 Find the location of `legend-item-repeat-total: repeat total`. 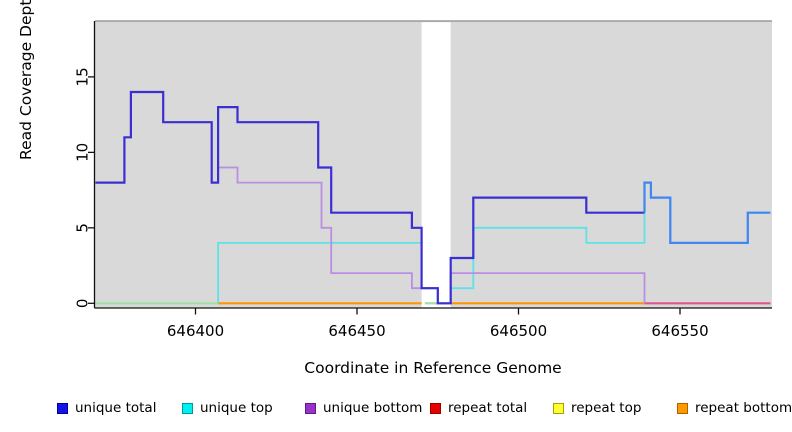

legend-item-repeat-total: repeat total is located at coordinates (478, 408).